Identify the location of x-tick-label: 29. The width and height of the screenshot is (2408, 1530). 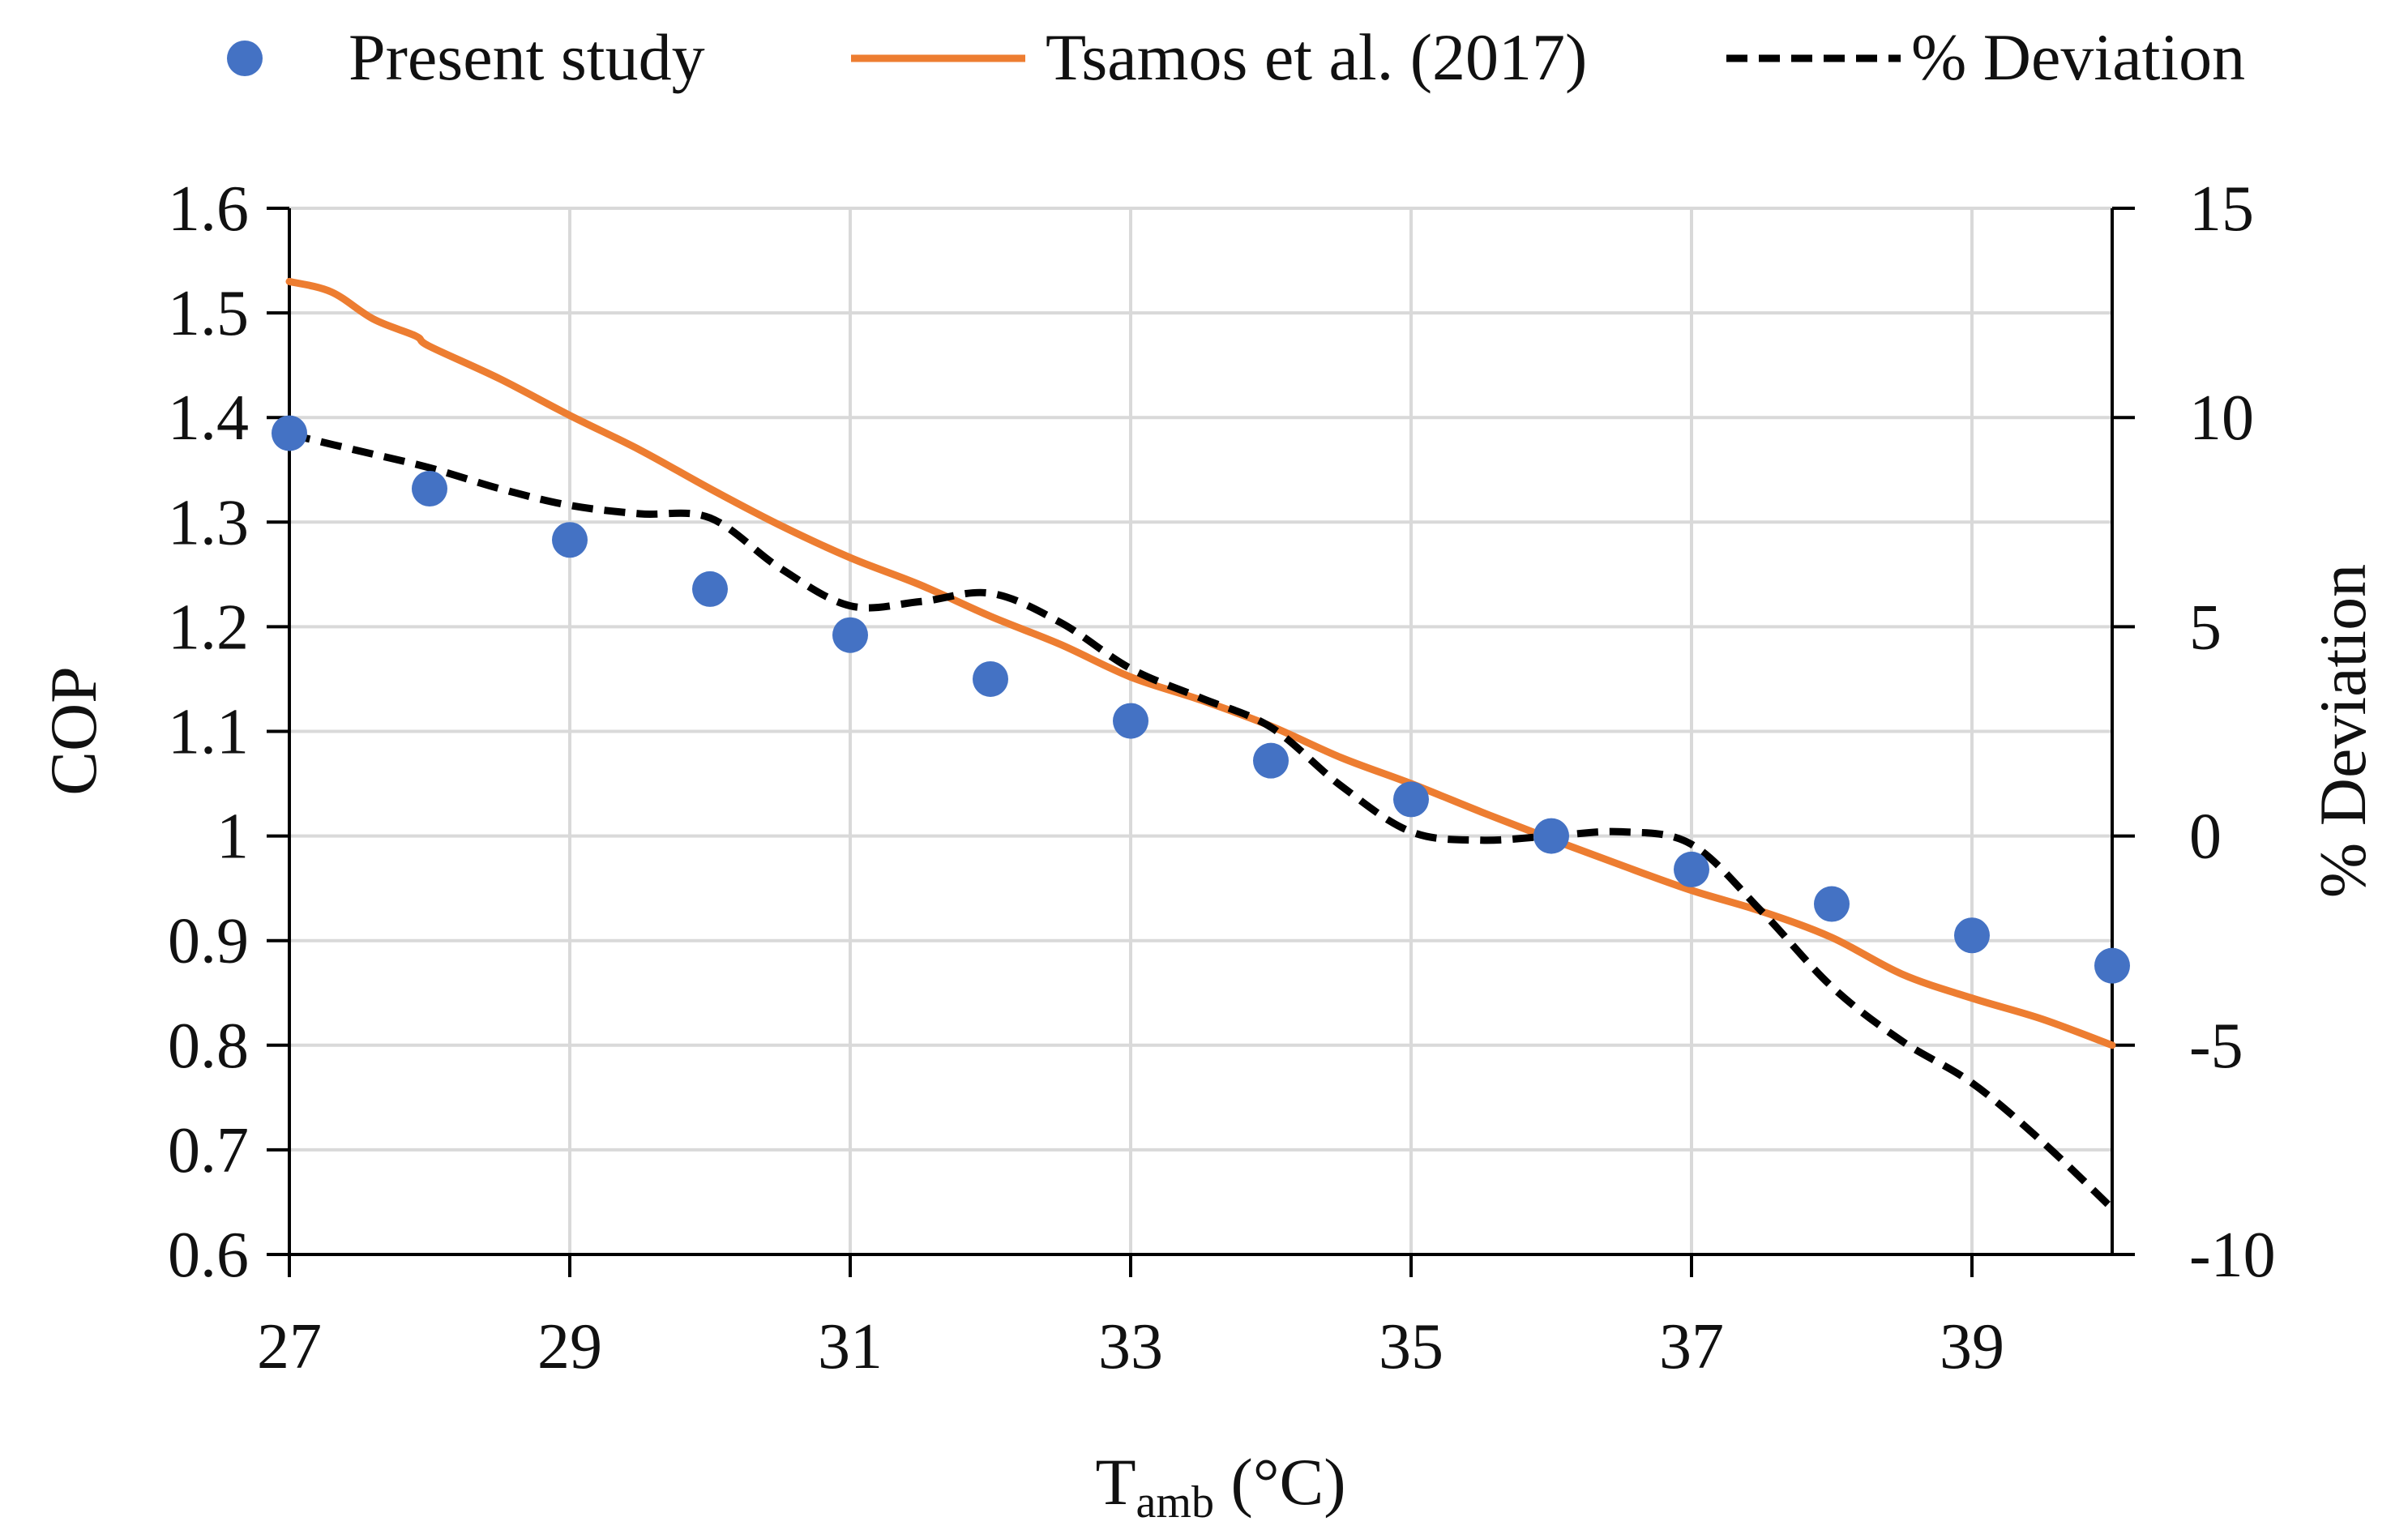
(569, 1347).